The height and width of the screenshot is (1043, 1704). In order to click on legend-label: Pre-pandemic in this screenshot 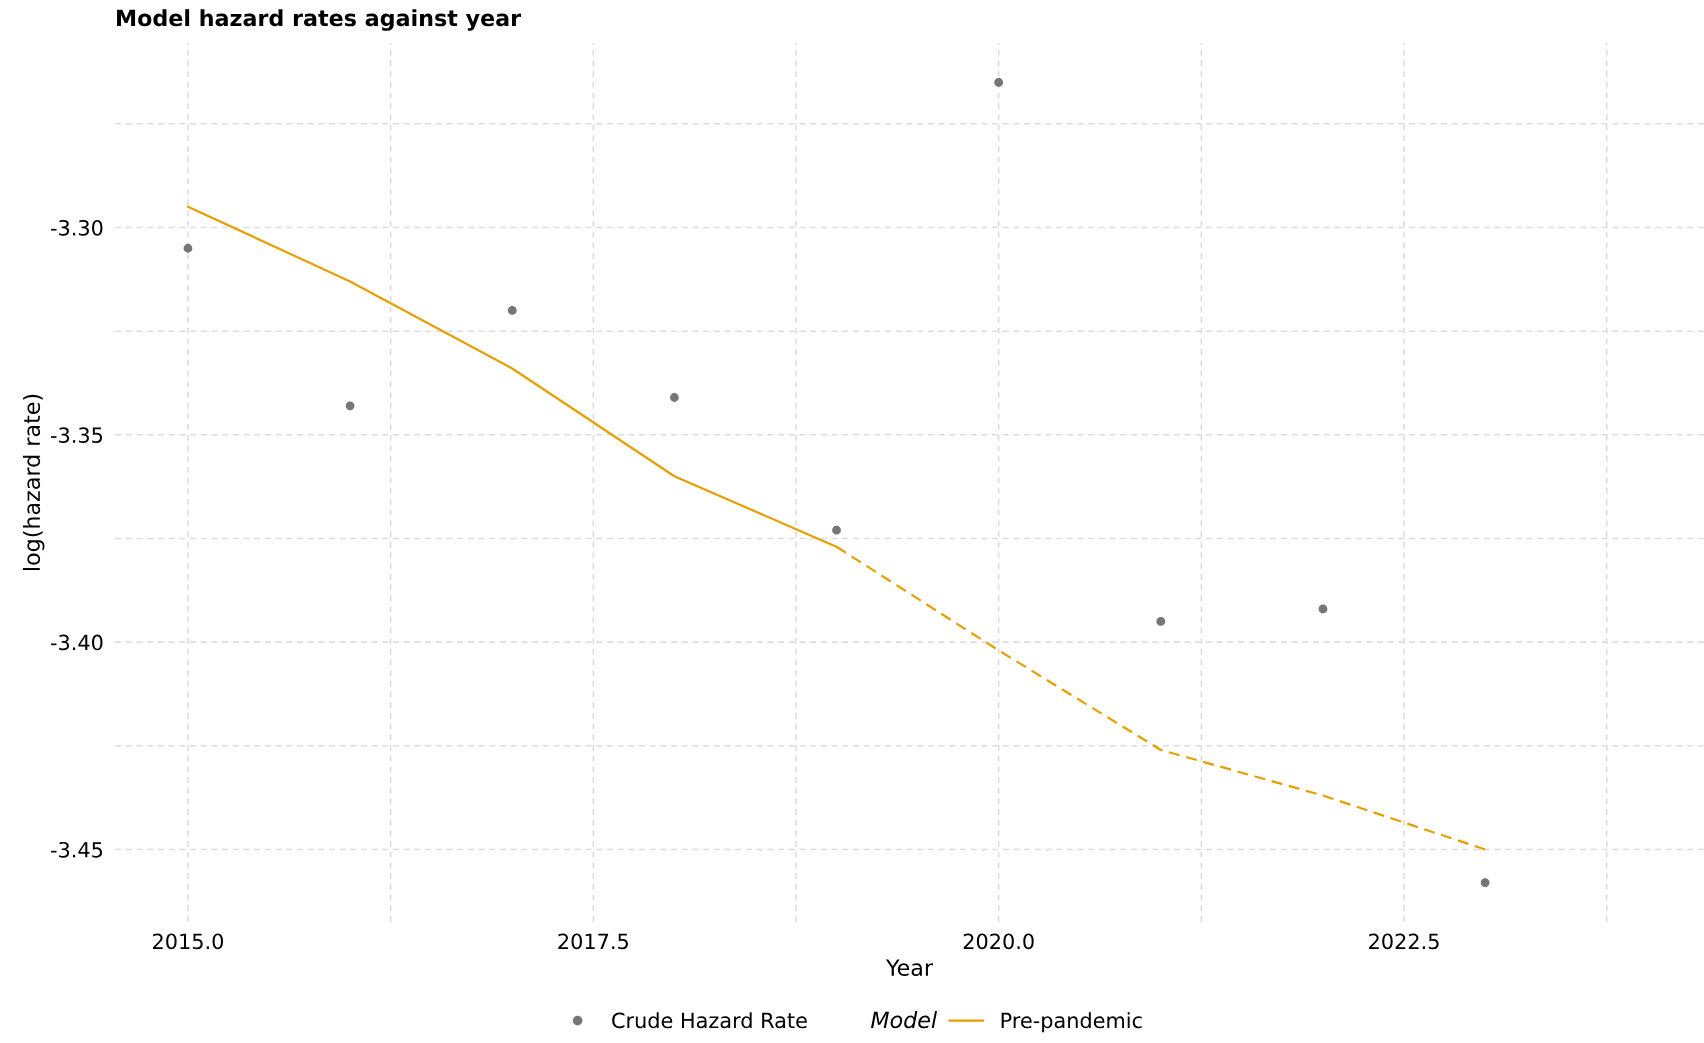, I will do `click(1071, 1022)`.